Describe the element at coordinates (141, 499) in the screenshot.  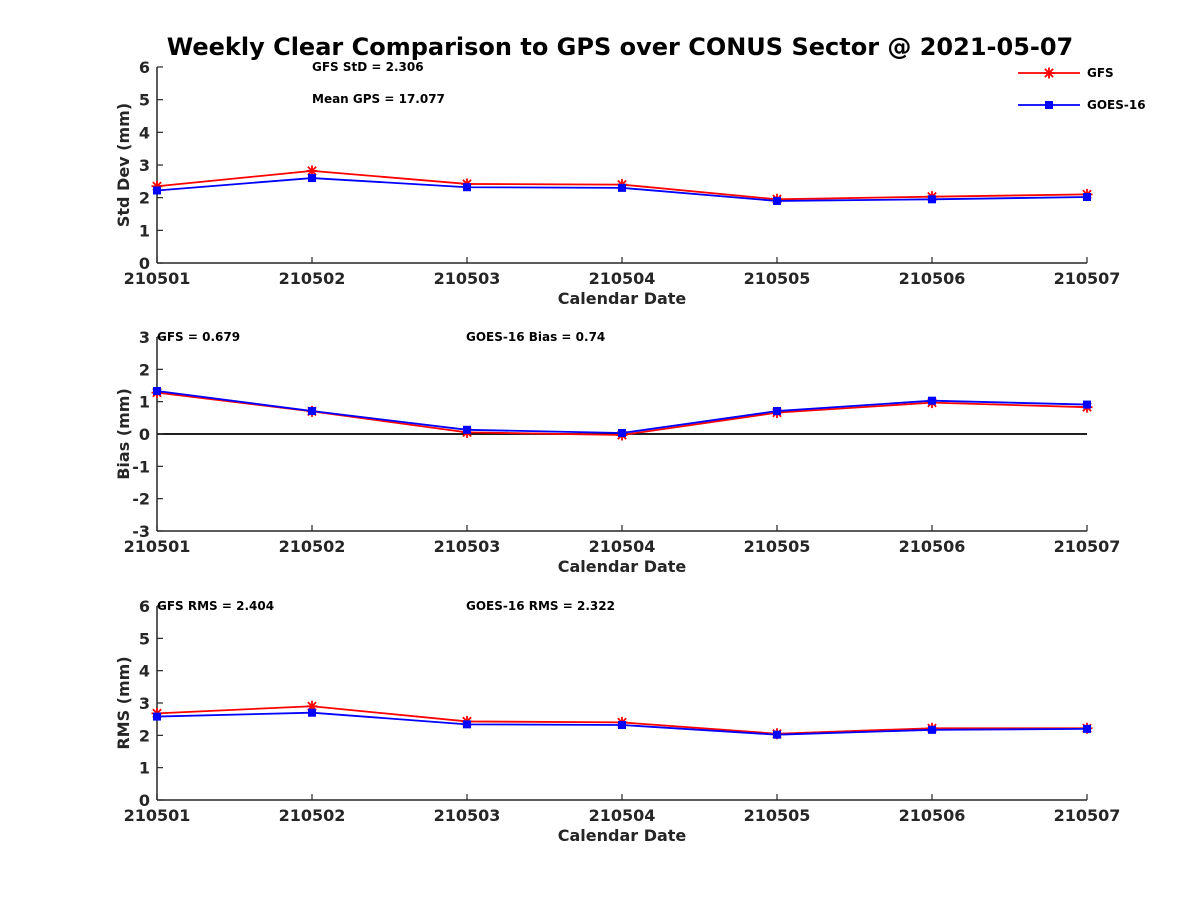
I see `y-tick-label: -2` at that location.